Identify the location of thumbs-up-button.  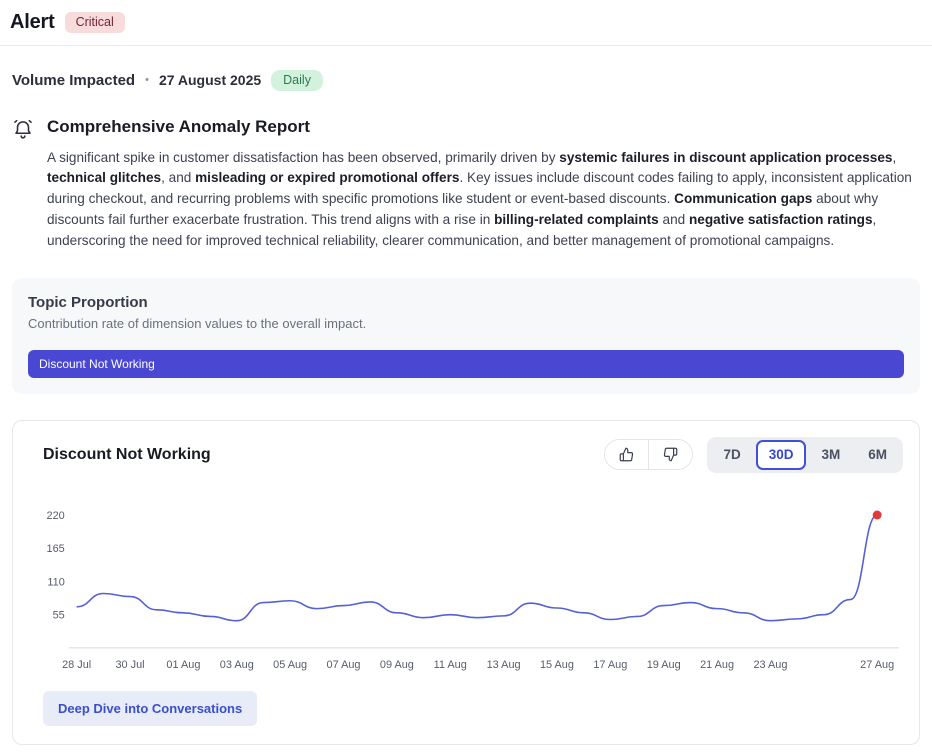
(627, 455).